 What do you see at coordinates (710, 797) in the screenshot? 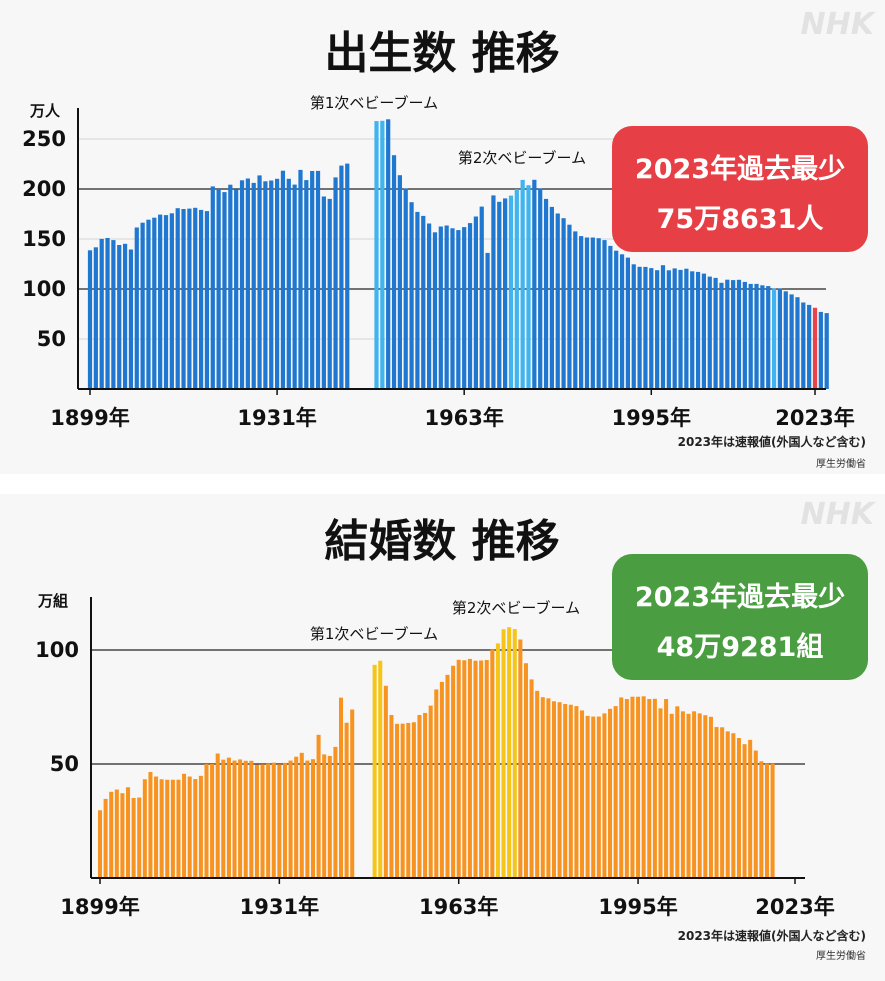
I see `bar-2008` at bounding box center [710, 797].